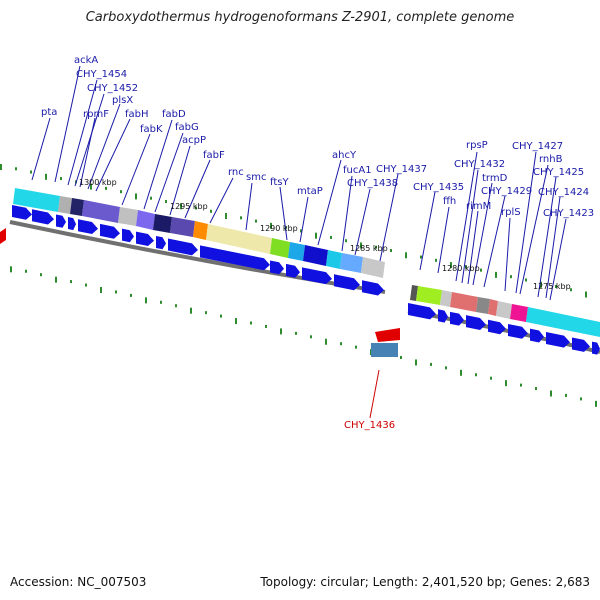 The width and height of the screenshot is (600, 600). What do you see at coordinates (310, 191) in the screenshot?
I see `gene-label-mtap: mtaP` at bounding box center [310, 191].